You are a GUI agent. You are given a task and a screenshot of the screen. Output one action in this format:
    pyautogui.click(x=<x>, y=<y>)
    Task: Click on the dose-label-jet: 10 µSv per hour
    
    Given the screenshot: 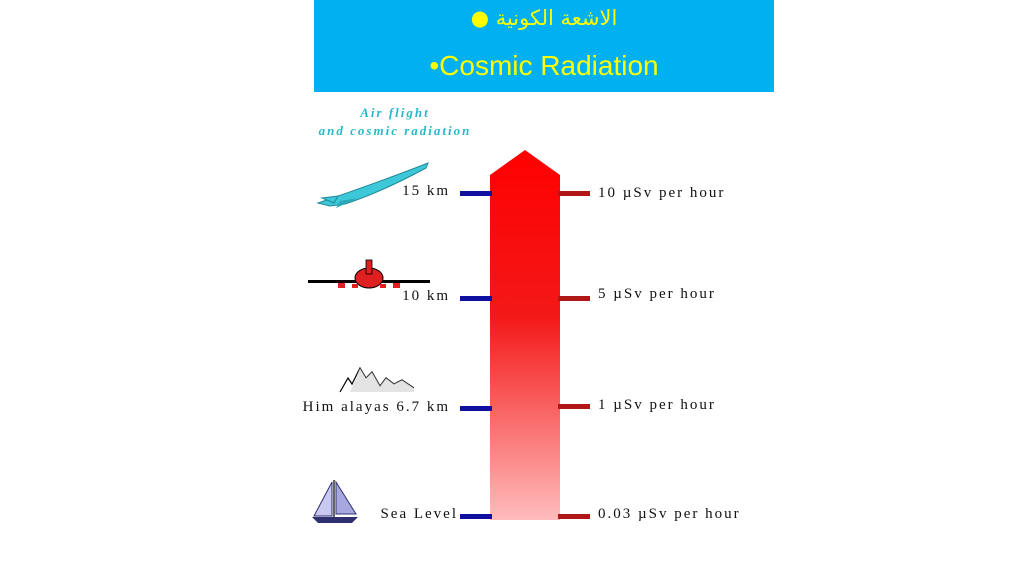 What is the action you would take?
    pyautogui.click(x=662, y=193)
    